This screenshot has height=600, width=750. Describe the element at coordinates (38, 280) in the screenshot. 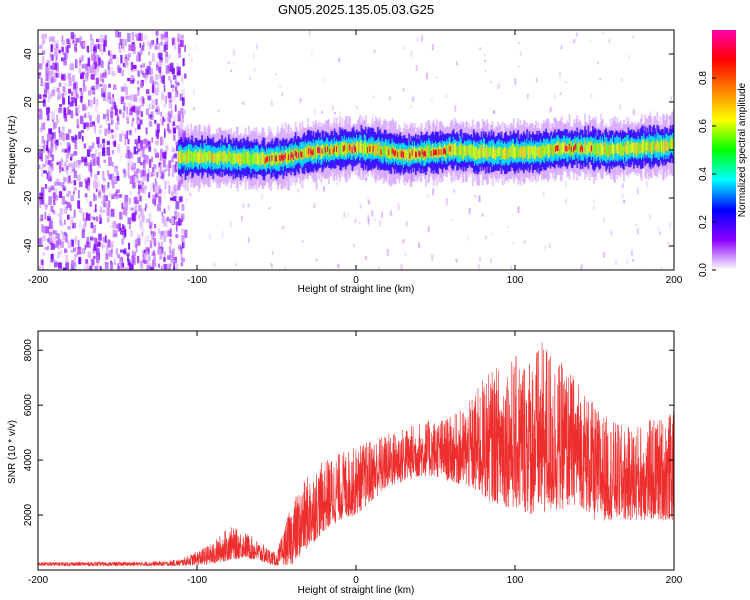

I see `x-tick-label: -200` at that location.